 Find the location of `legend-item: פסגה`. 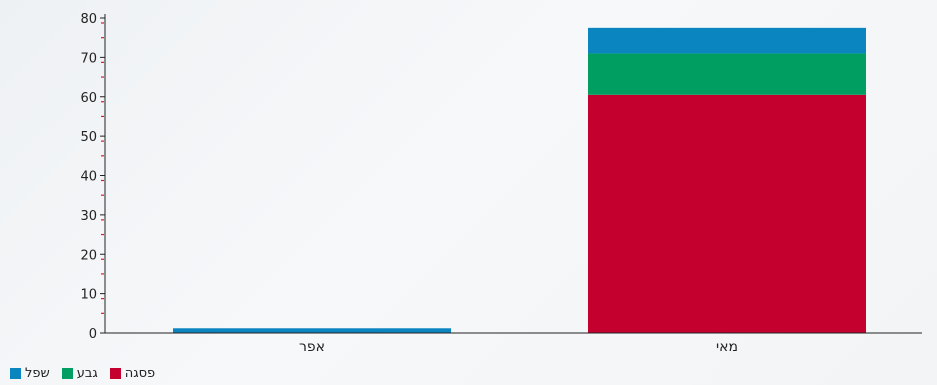

legend-item: פסגה is located at coordinates (132, 373).